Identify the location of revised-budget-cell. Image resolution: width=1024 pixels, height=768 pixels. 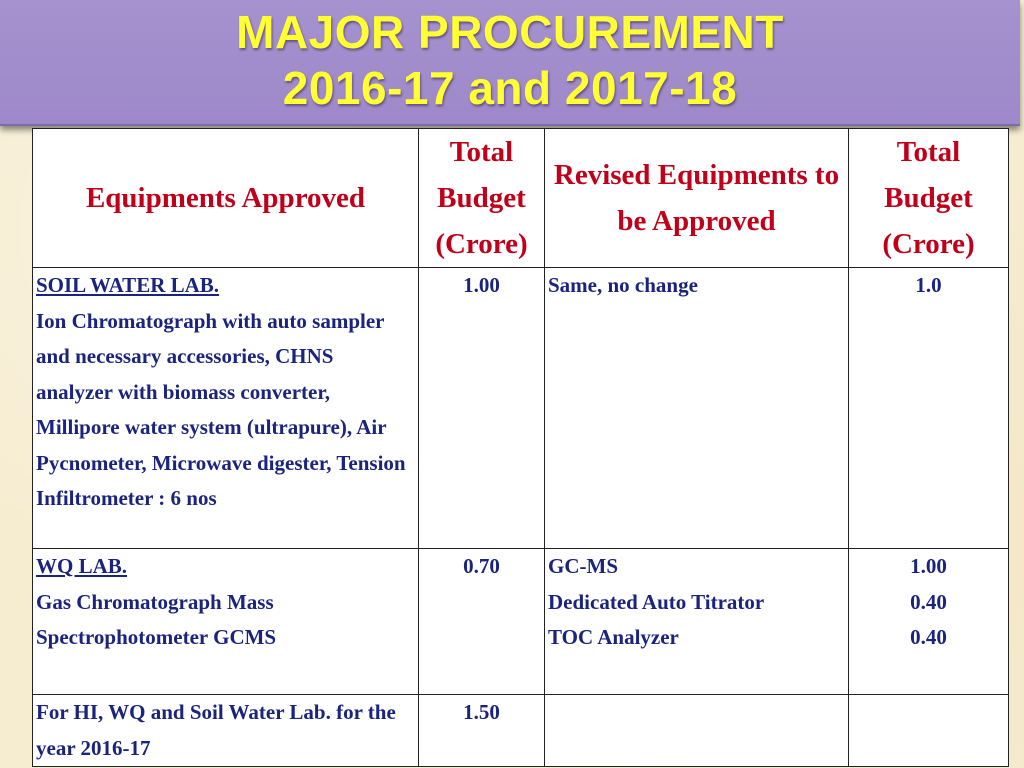
(928, 730).